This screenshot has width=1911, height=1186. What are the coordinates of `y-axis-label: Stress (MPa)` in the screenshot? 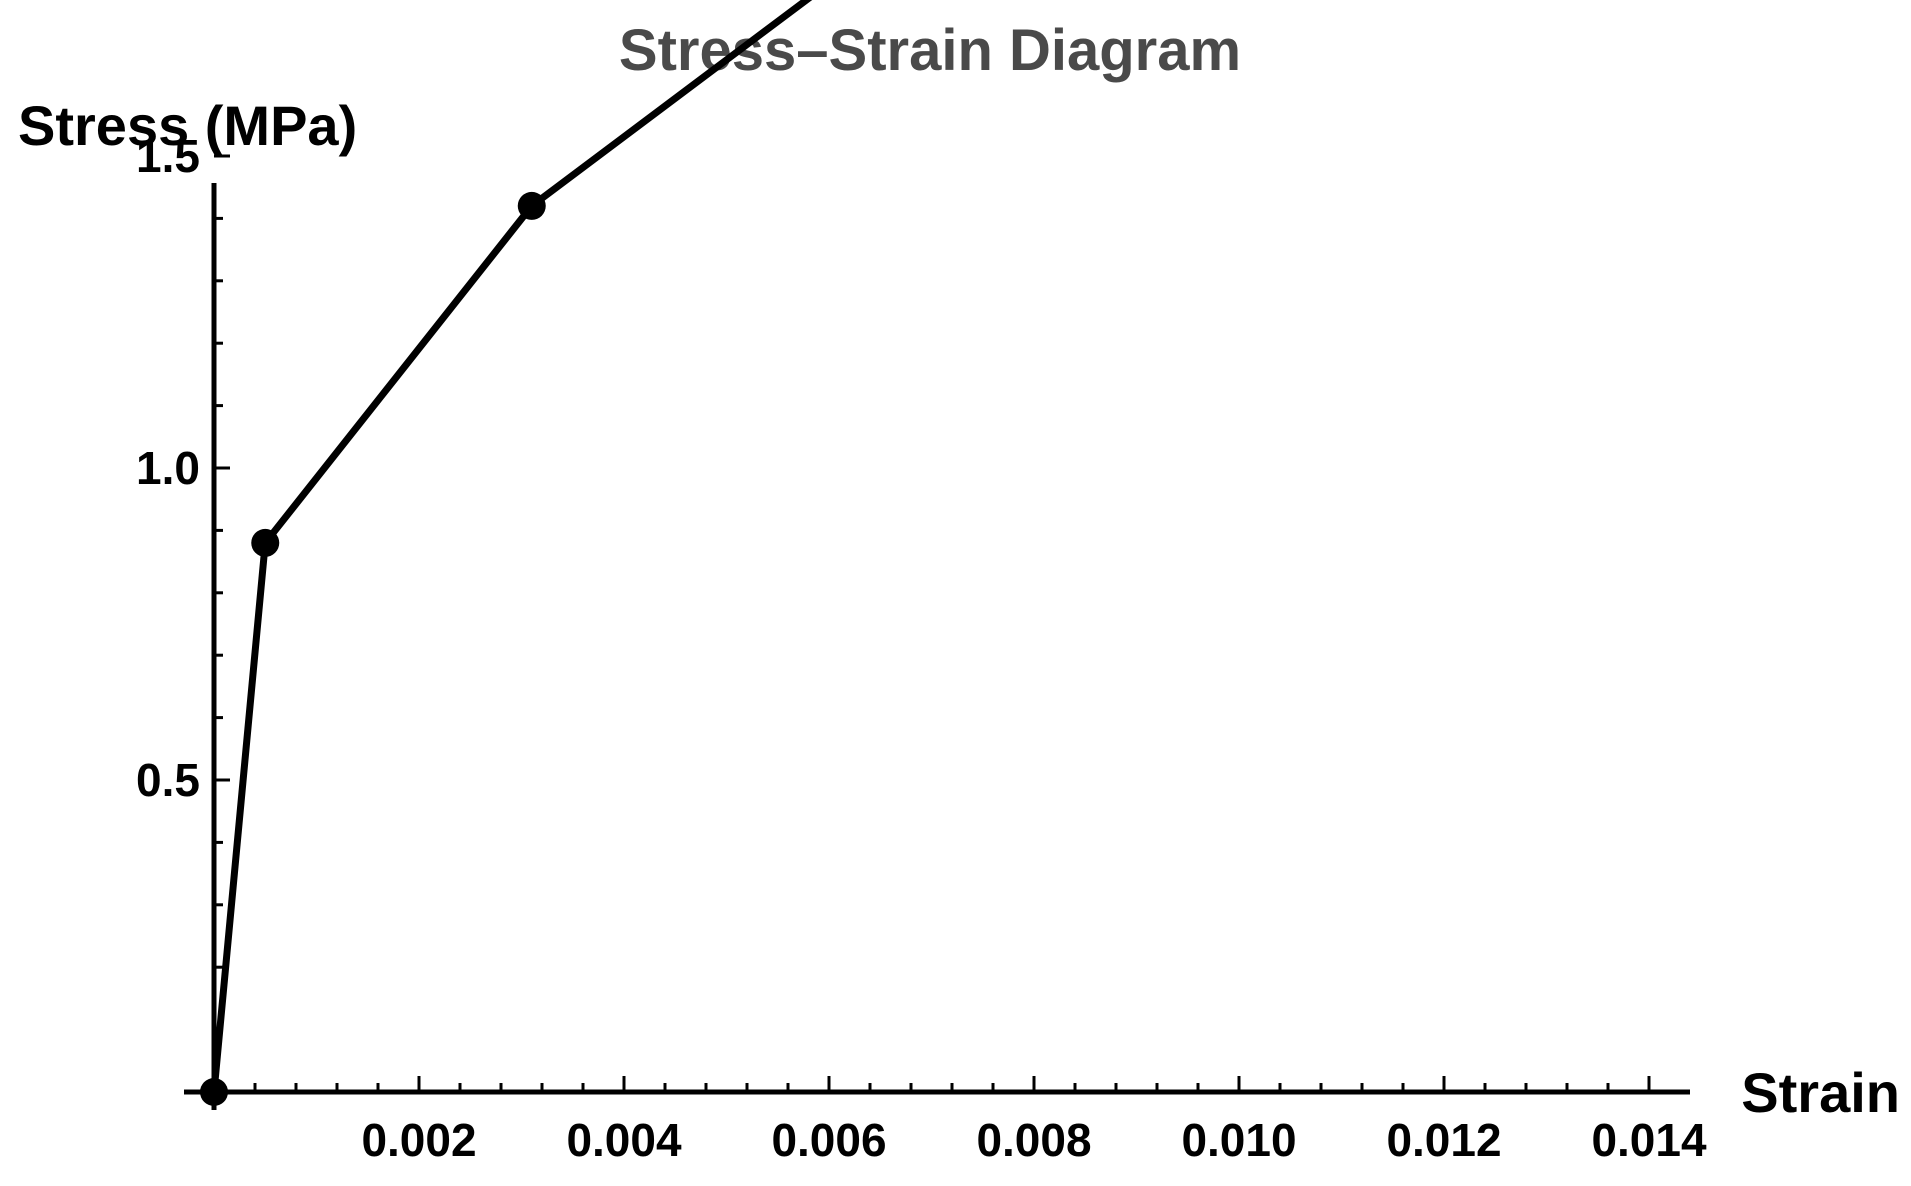 It's located at (187, 125).